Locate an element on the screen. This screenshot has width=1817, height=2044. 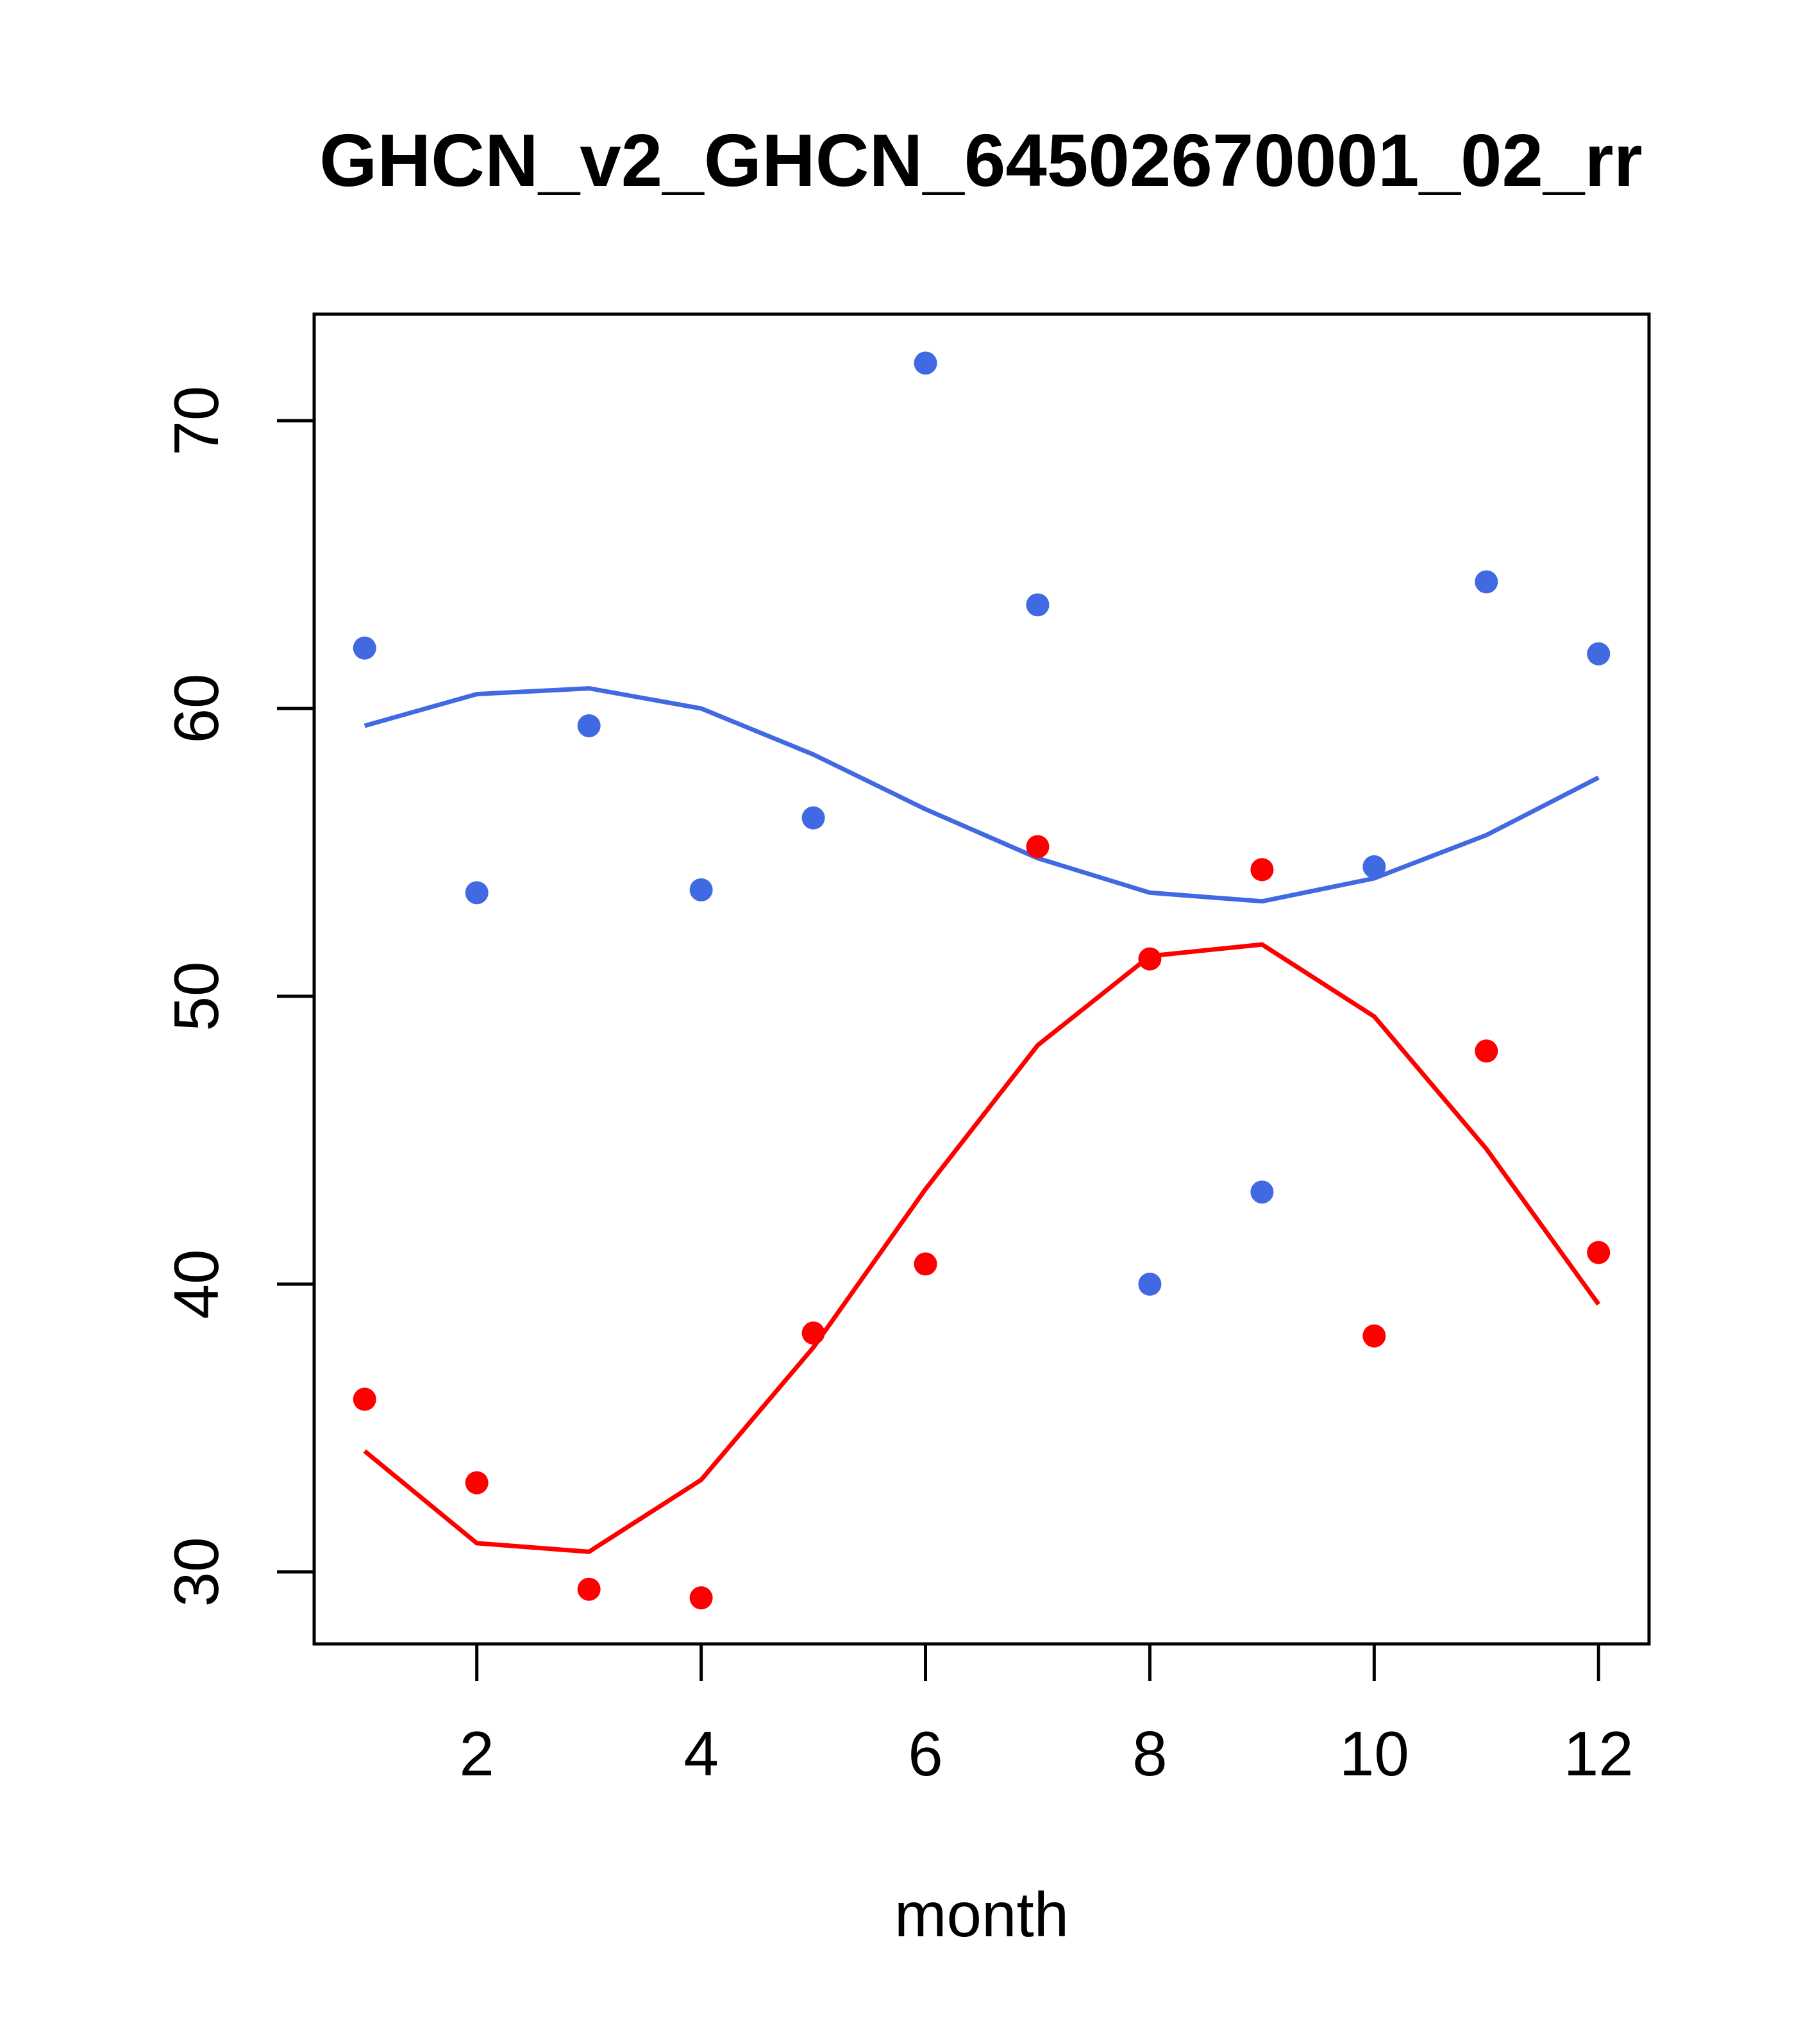
x-tick-label: 6 is located at coordinates (926, 1753).